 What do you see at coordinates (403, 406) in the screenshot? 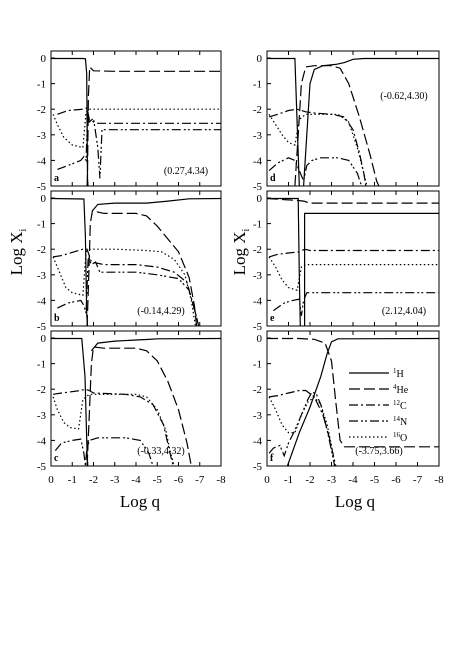
I see `legend-element: C` at bounding box center [403, 406].